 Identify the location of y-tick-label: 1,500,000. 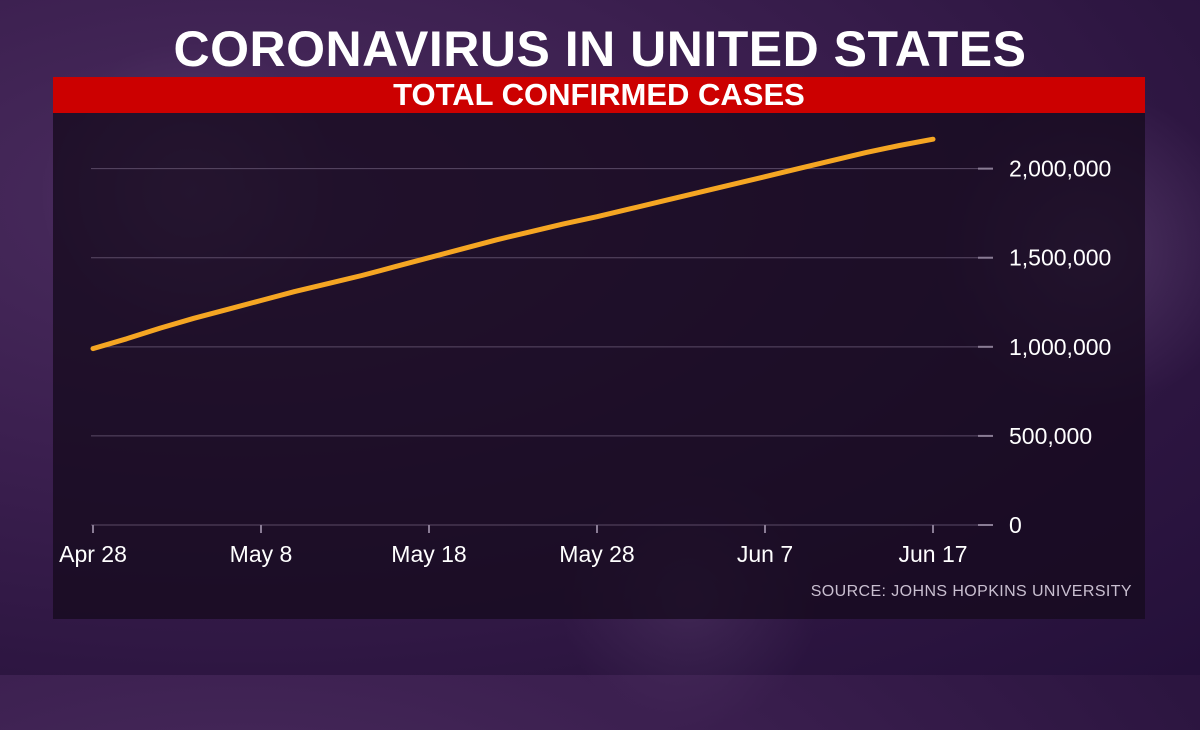
(1060, 258).